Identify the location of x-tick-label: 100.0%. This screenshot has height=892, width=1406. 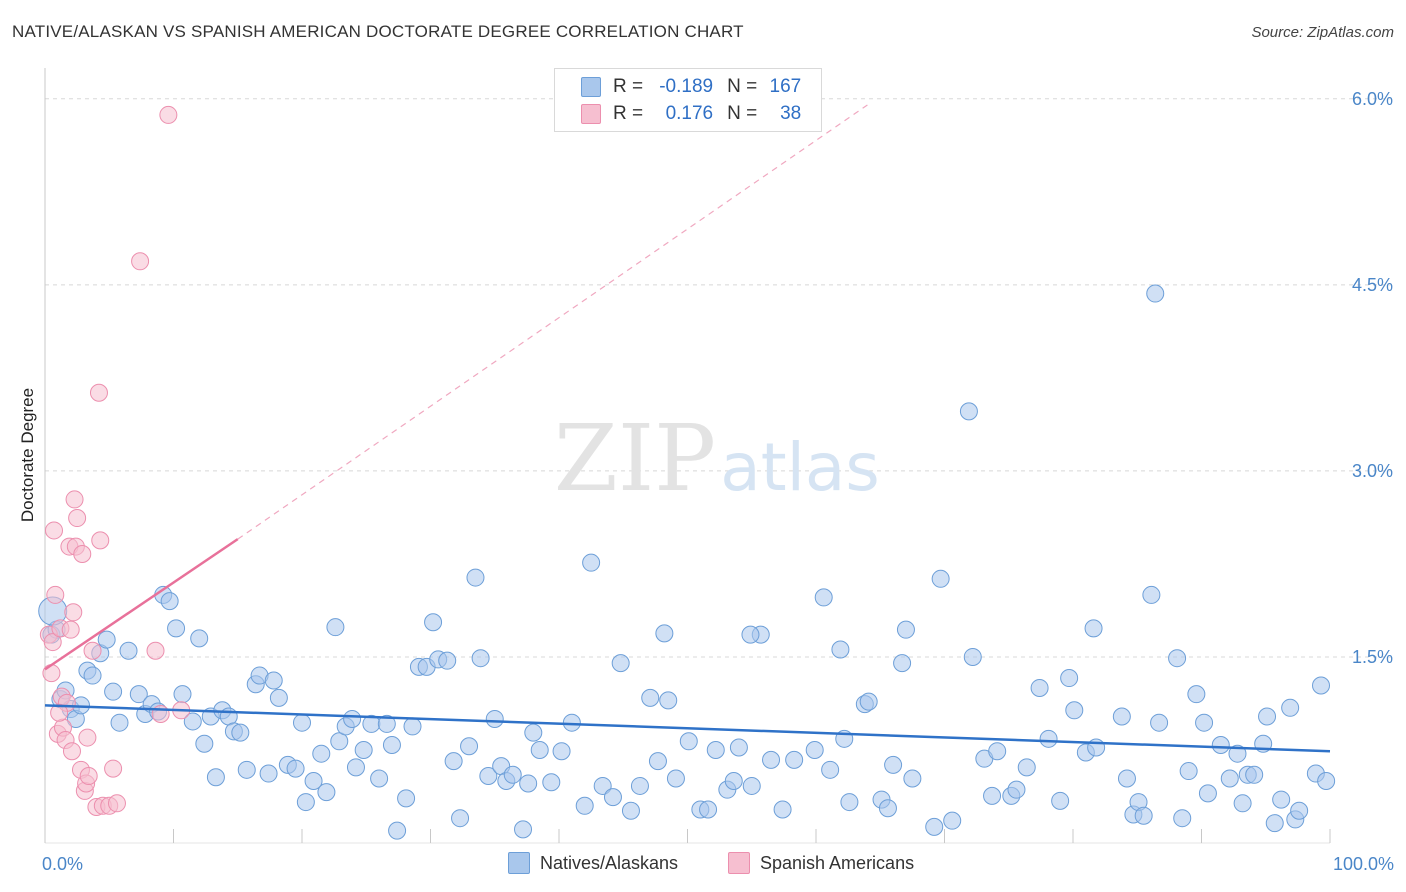
(1363, 864).